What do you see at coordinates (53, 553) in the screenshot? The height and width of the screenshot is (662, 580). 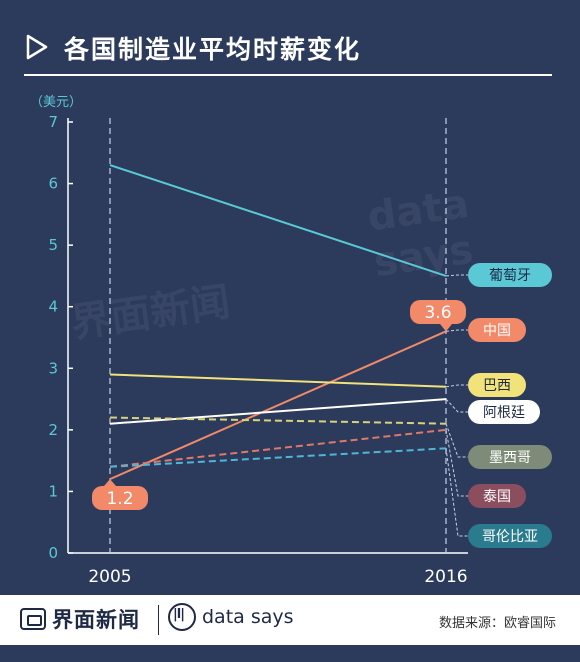 I see `y-tick-label: 0` at bounding box center [53, 553].